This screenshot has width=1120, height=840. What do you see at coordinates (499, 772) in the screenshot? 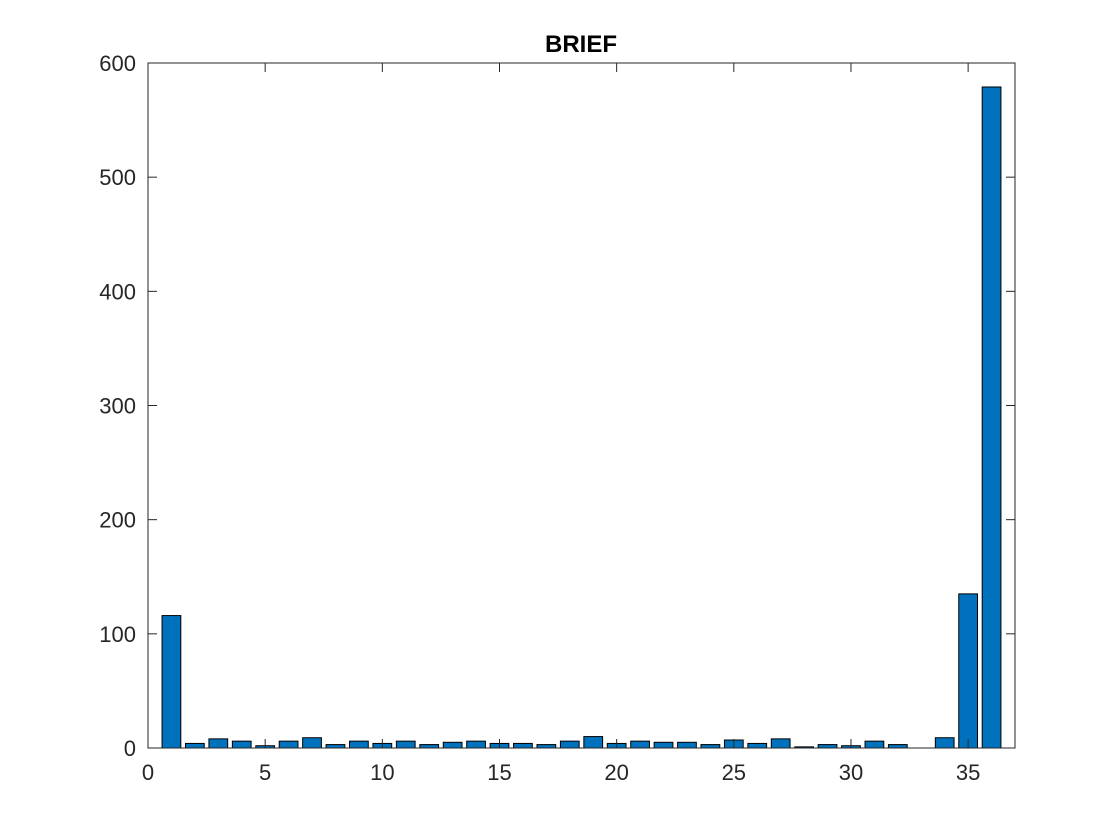
I see `x-tick-label-15: 15` at bounding box center [499, 772].